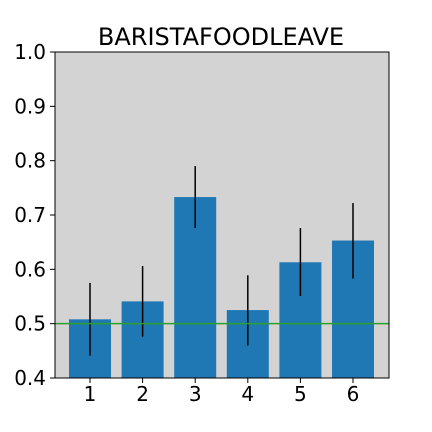  Describe the element at coordinates (30, 324) in the screenshot. I see `y-tick-label: 0.5` at that location.